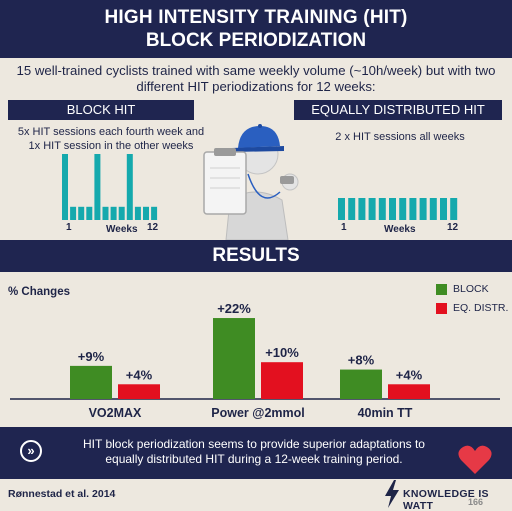 This screenshot has width=512, height=511. What do you see at coordinates (115, 413) in the screenshot?
I see `category-label: VO2MAX` at bounding box center [115, 413].